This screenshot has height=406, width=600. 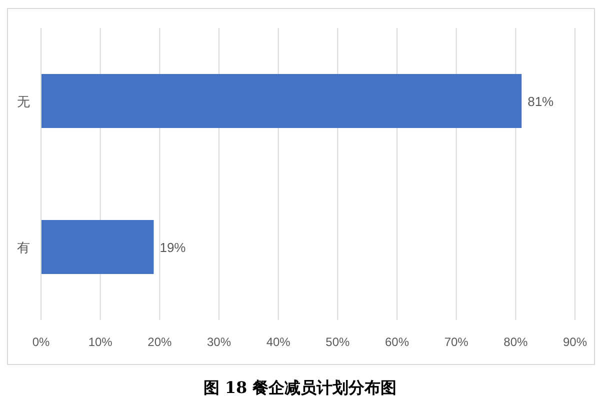 What do you see at coordinates (23, 101) in the screenshot?
I see `y-tick-label: 无` at bounding box center [23, 101].